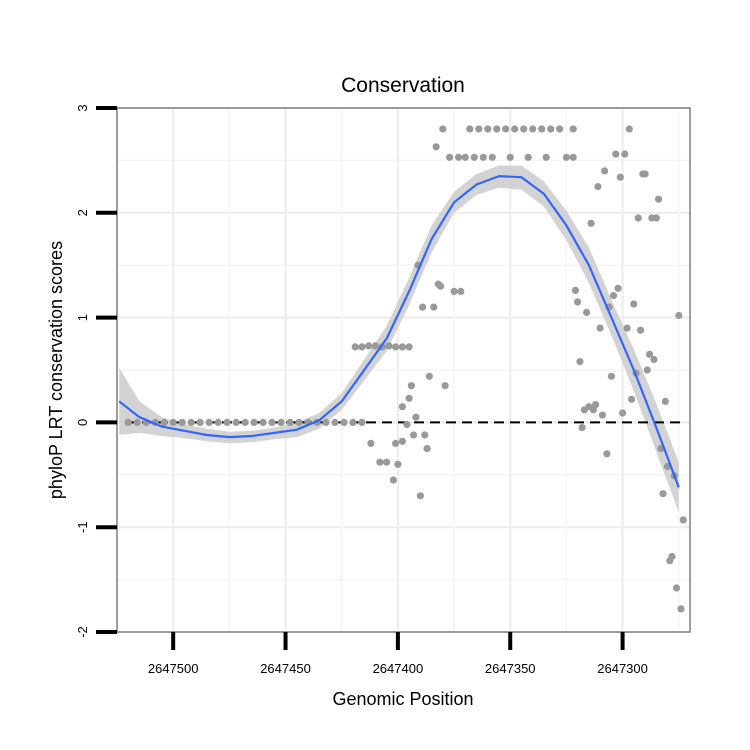 The width and height of the screenshot is (750, 750). I want to click on y-tick-label: -1, so click(82, 527).